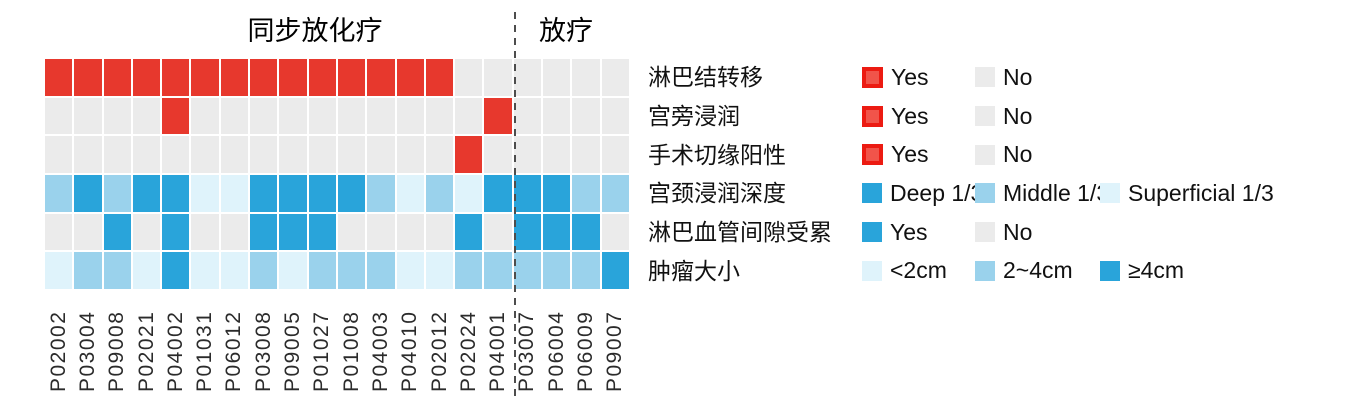 The image size is (1347, 408). I want to click on group-label-radiotherapy: 放疗, so click(566, 31).